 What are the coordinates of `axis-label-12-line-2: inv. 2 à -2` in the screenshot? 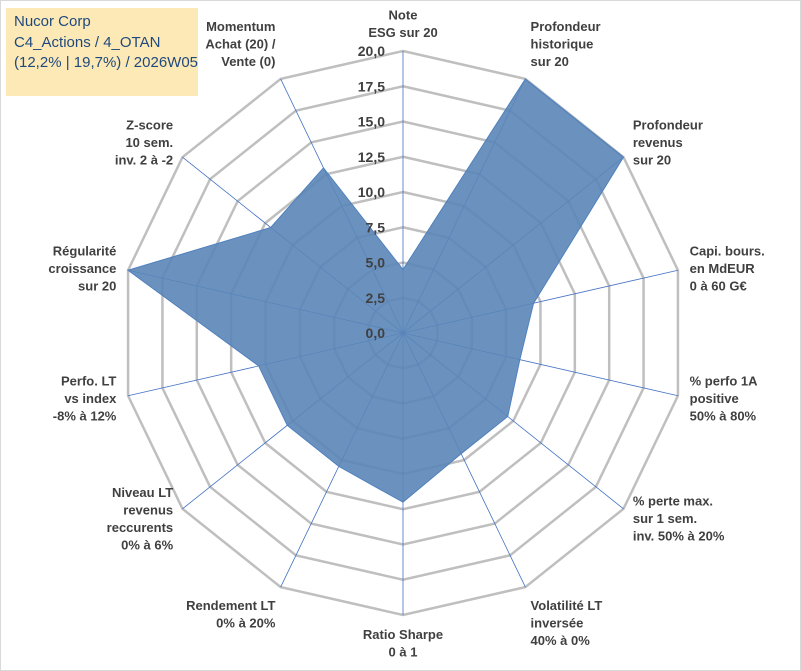 It's located at (144, 159).